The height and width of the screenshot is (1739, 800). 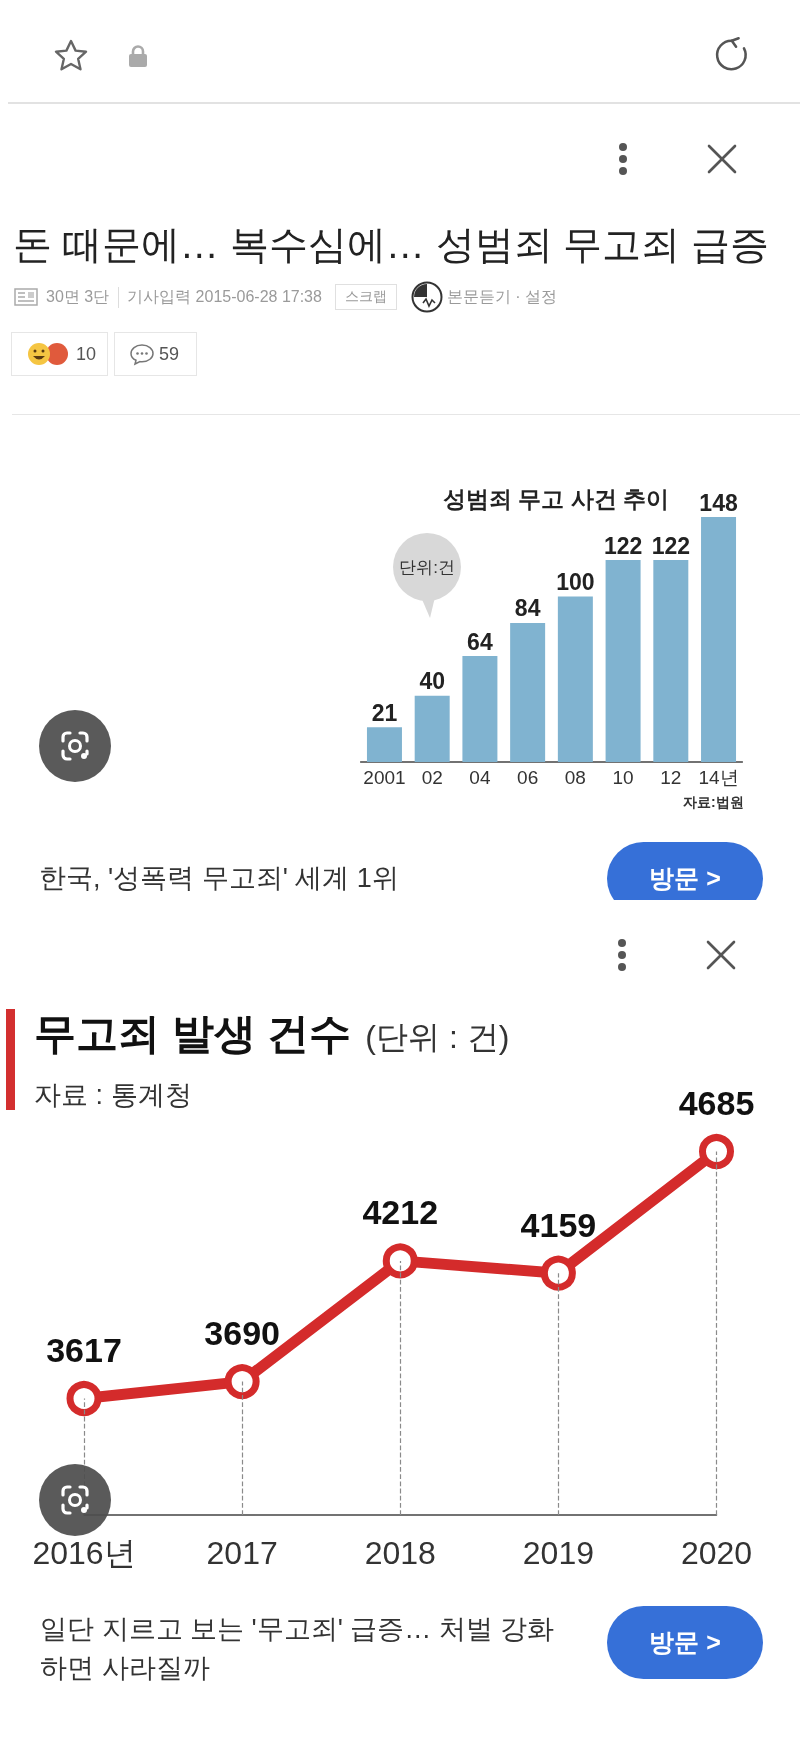 What do you see at coordinates (558, 1553) in the screenshot?
I see `x-tick-label: 2019` at bounding box center [558, 1553].